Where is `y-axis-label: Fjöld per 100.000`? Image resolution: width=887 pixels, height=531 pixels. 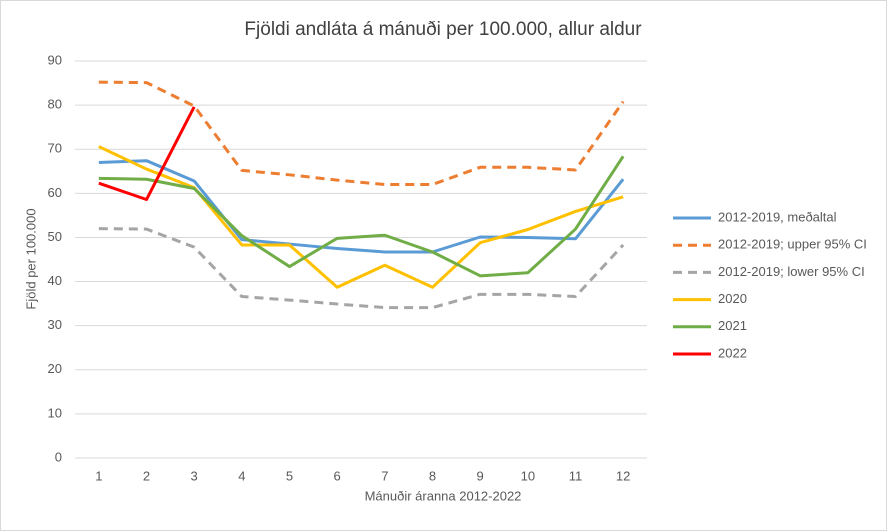 y-axis-label: Fjöld per 100.000 is located at coordinates (30, 258).